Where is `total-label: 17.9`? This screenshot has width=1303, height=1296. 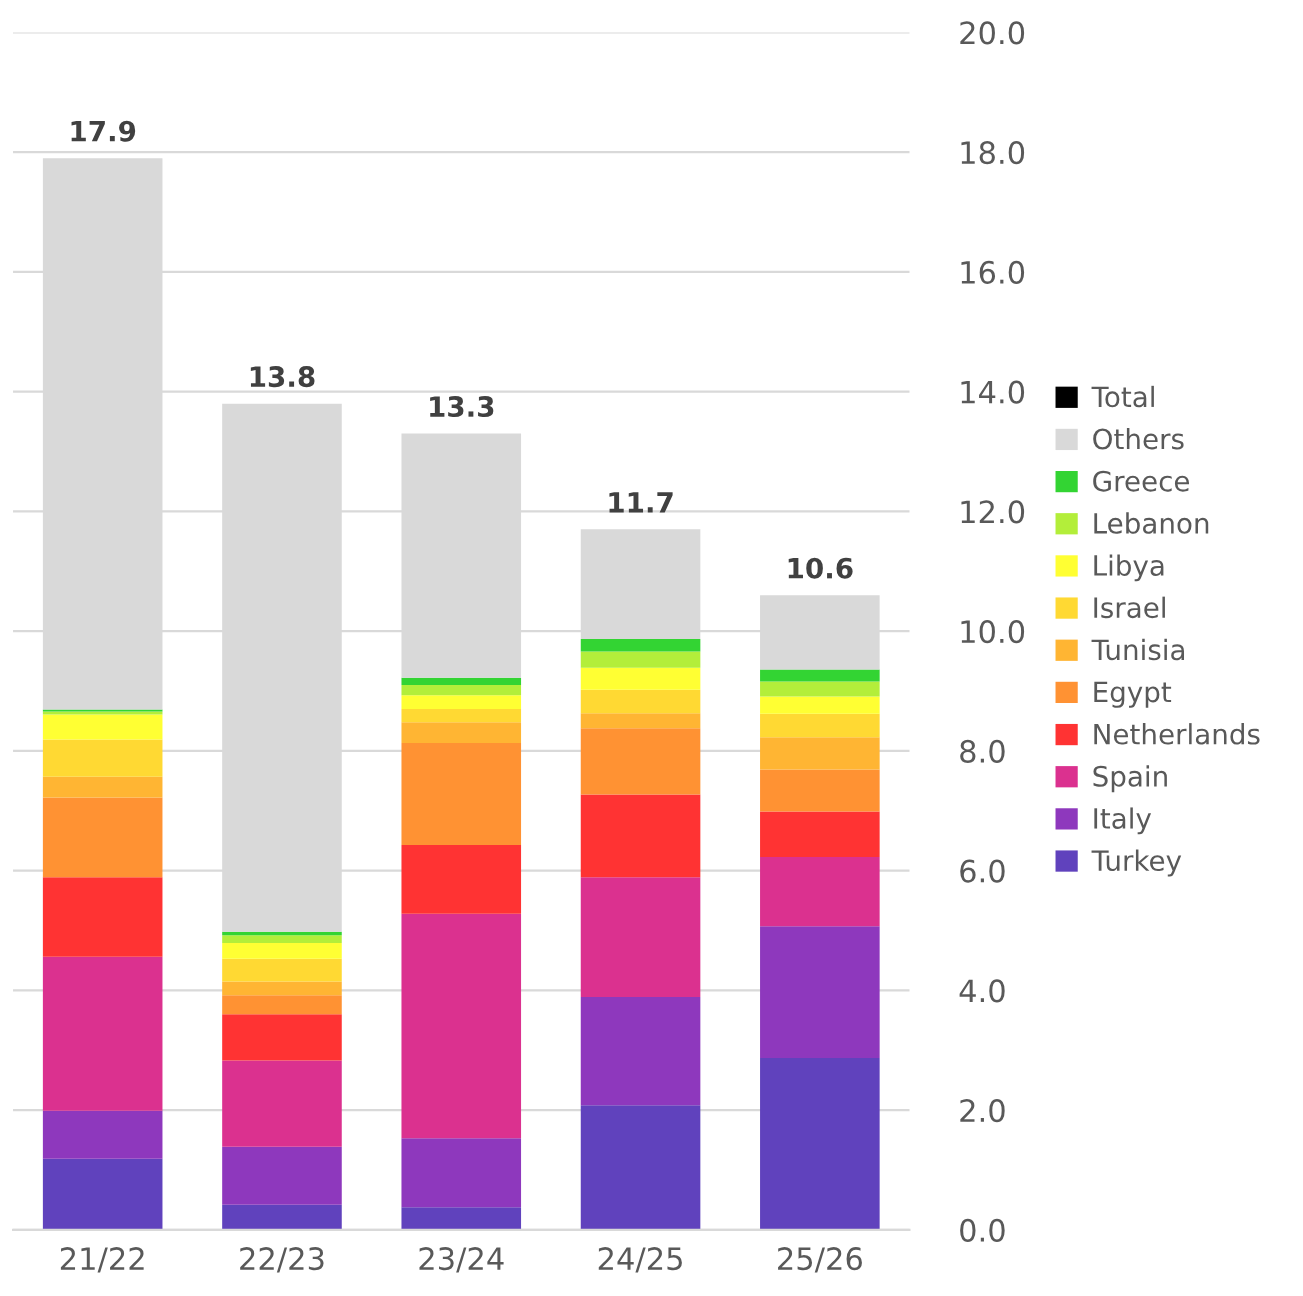
total-label: 17.9 is located at coordinates (103, 131).